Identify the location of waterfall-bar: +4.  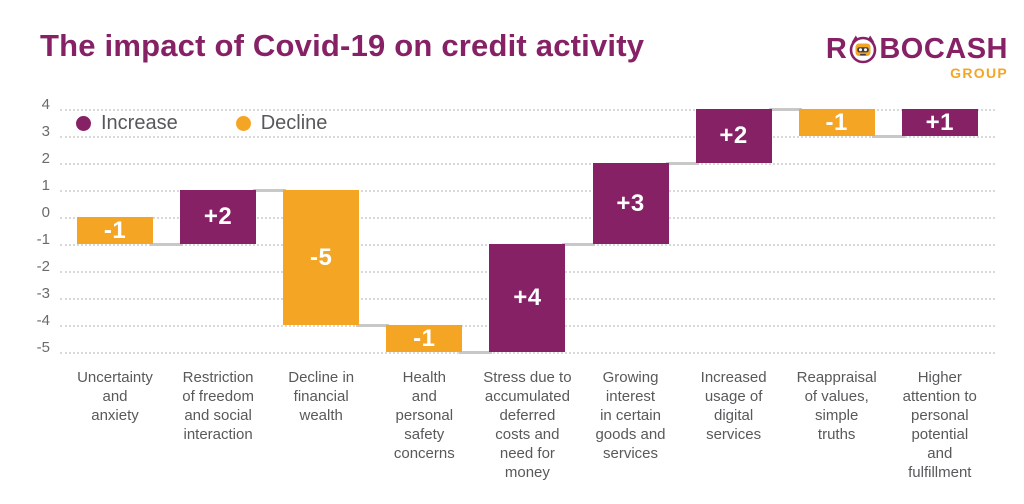
(527, 298).